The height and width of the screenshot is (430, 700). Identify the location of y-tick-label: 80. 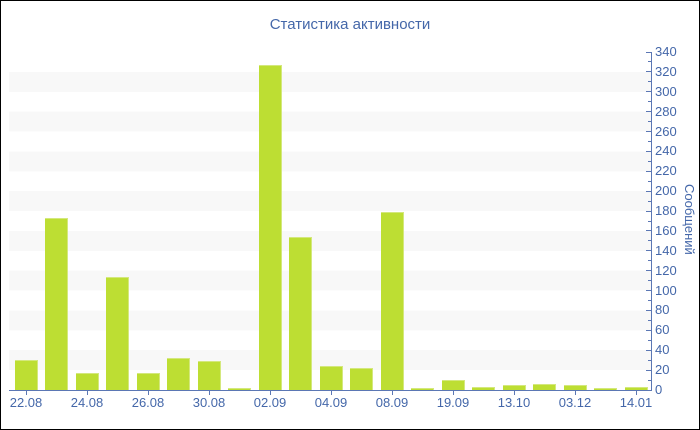
(662, 310).